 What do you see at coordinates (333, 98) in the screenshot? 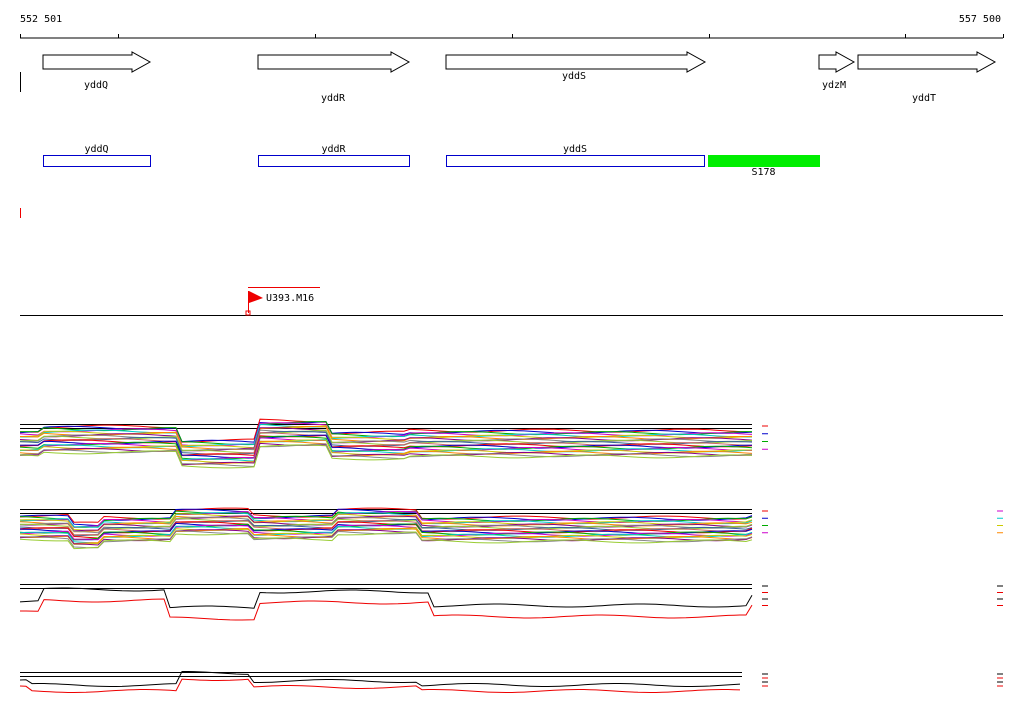
I see `gene-label: yddR` at bounding box center [333, 98].